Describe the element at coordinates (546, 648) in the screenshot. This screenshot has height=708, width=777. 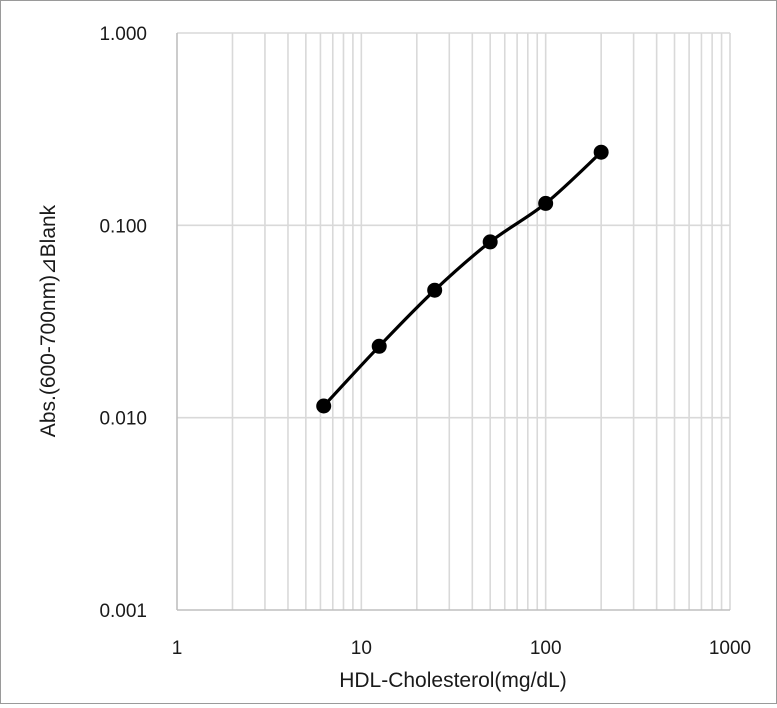
I see `x-tick-label: 100` at that location.